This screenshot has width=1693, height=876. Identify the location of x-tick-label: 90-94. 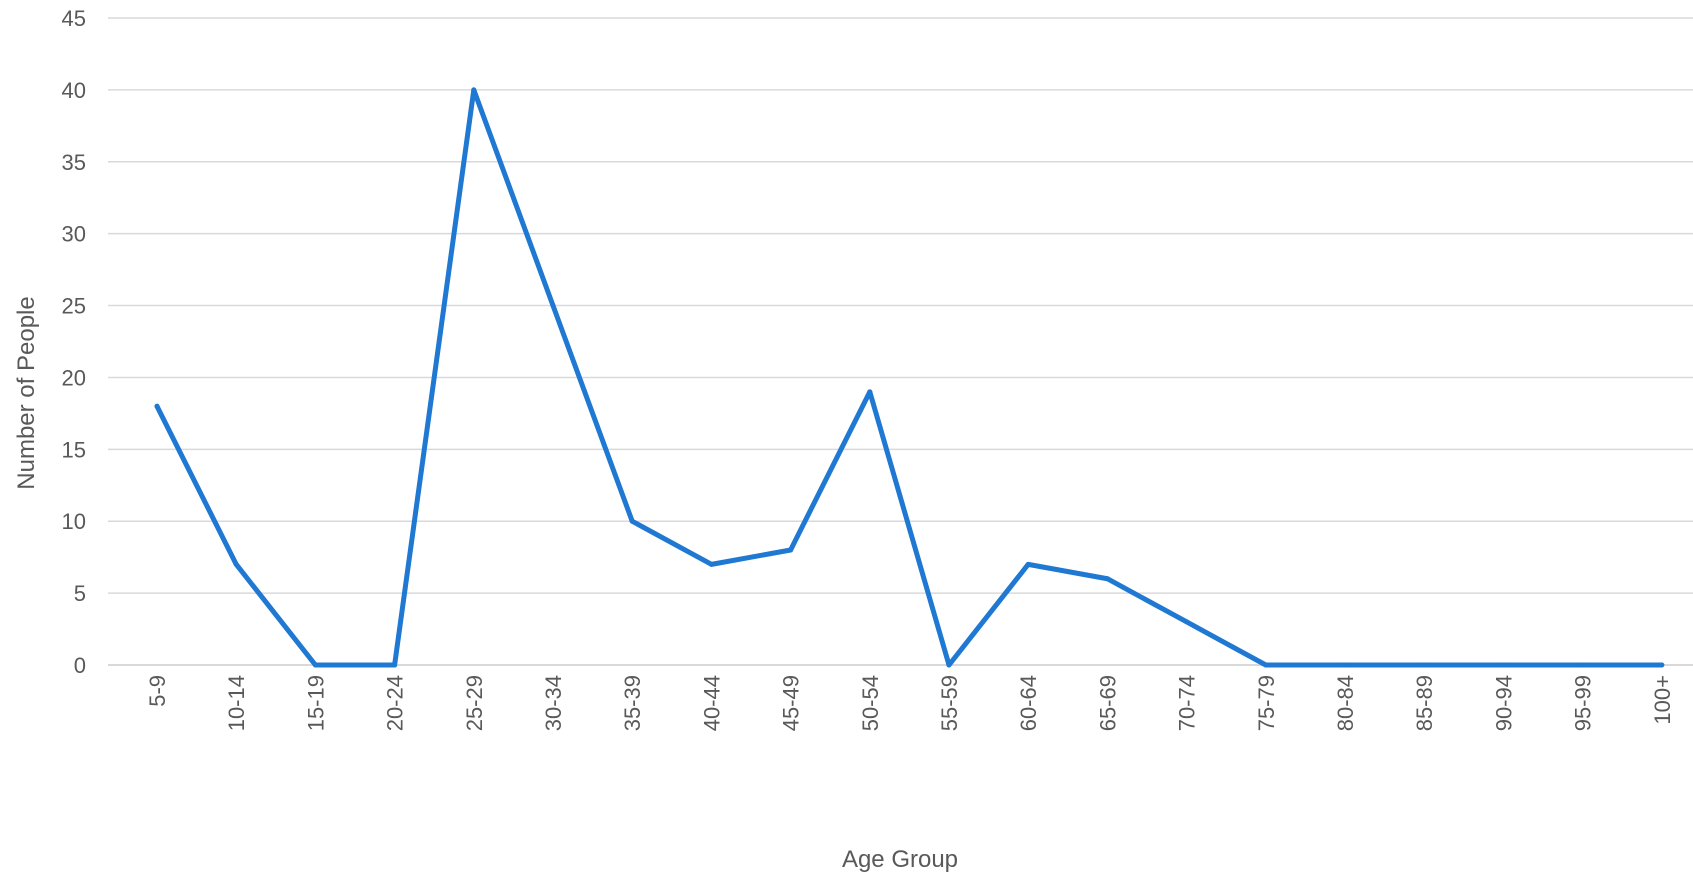
(1503, 703).